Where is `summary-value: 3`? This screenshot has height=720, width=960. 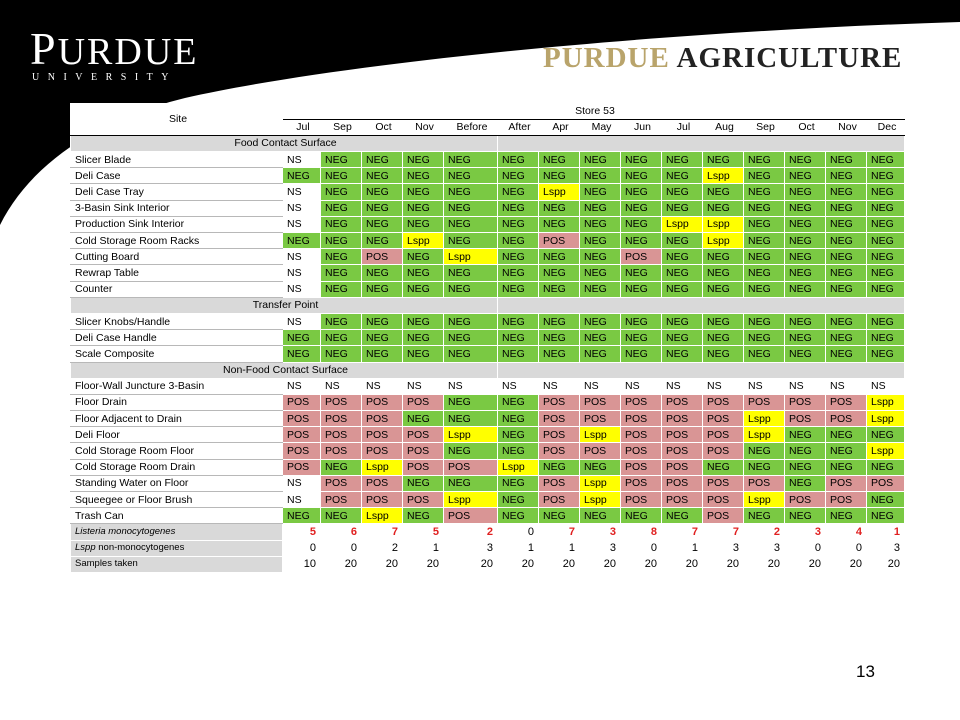 summary-value: 3 is located at coordinates (470, 548).